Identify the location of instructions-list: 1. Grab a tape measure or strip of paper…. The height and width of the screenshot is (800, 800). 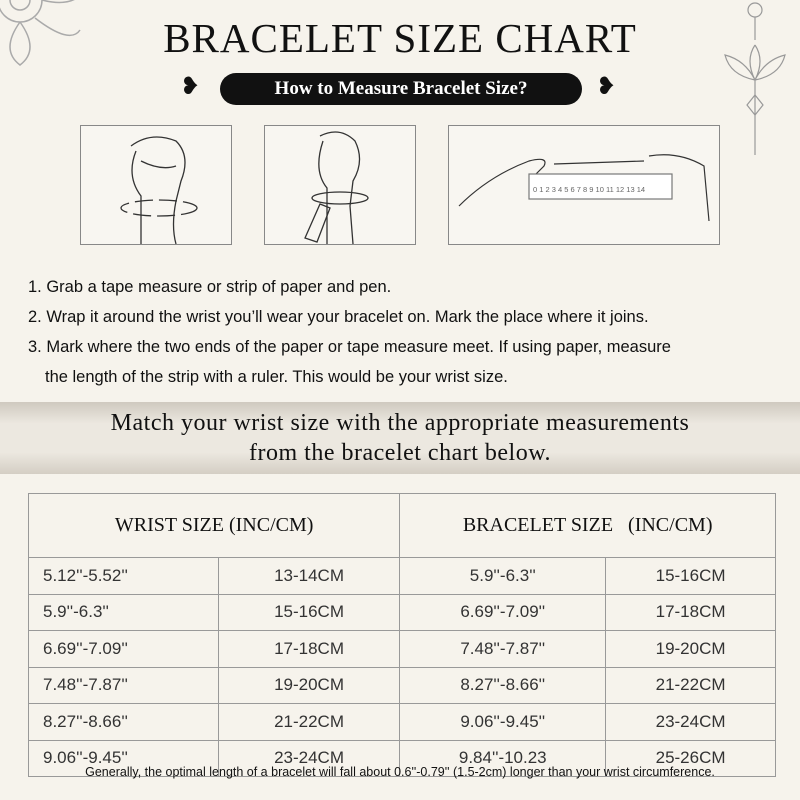
(408, 332).